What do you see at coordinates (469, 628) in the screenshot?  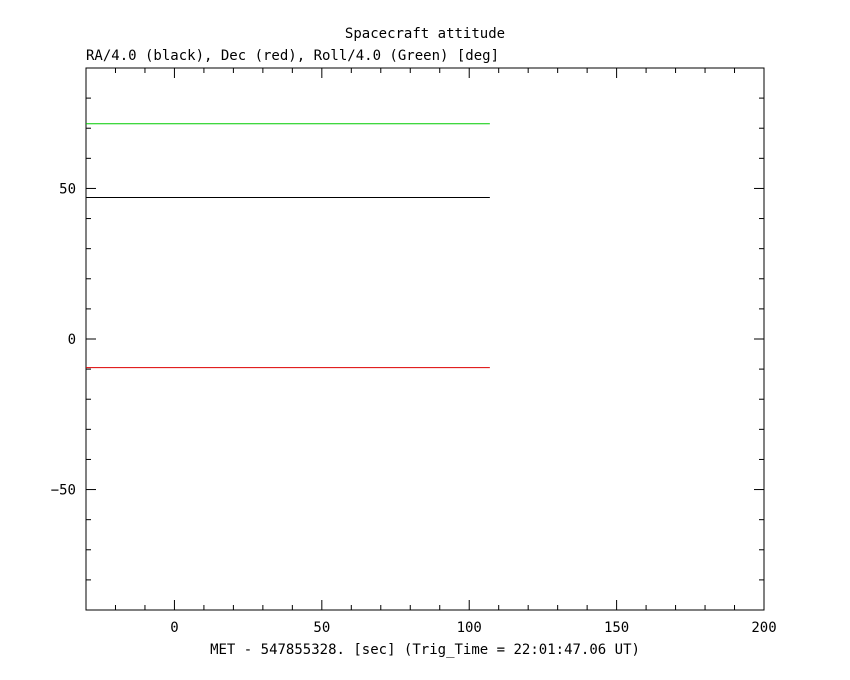 I see `x-tick-label: 100` at bounding box center [469, 628].